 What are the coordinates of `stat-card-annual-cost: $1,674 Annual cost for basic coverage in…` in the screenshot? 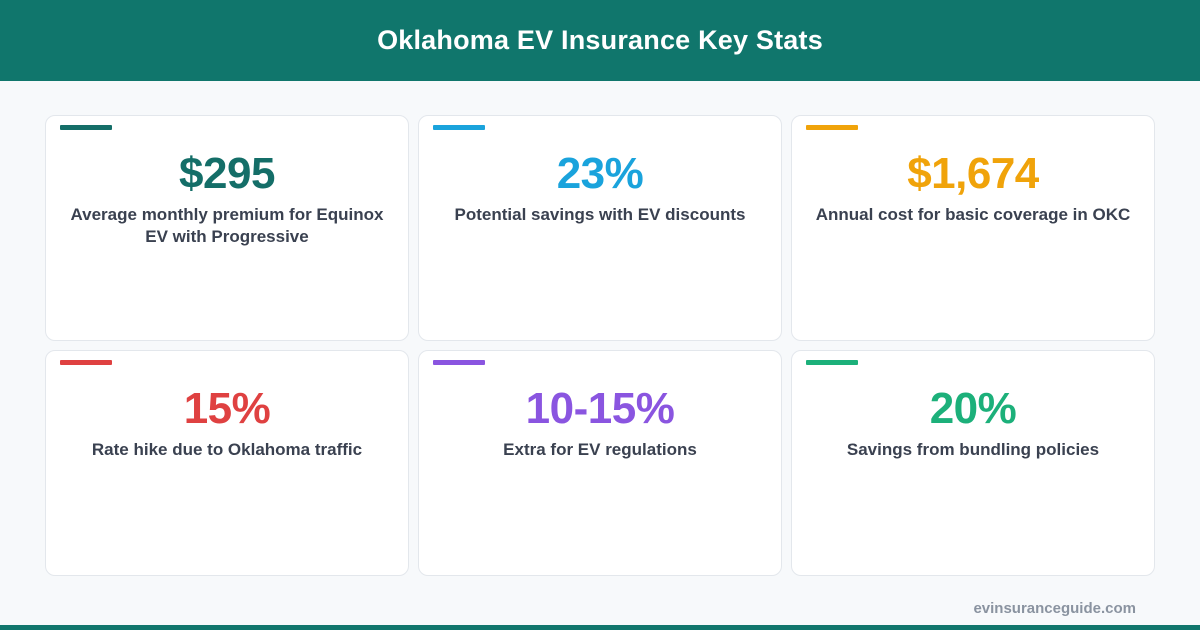 It's located at (973, 228).